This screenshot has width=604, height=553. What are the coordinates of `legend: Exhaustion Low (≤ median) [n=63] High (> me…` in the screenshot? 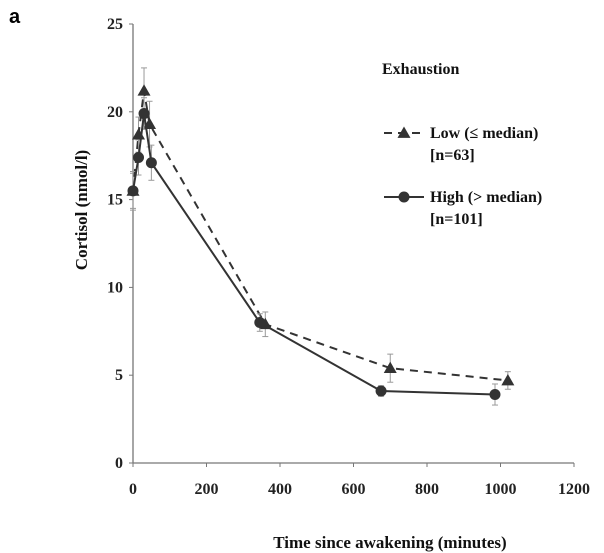 It's located at (462, 144).